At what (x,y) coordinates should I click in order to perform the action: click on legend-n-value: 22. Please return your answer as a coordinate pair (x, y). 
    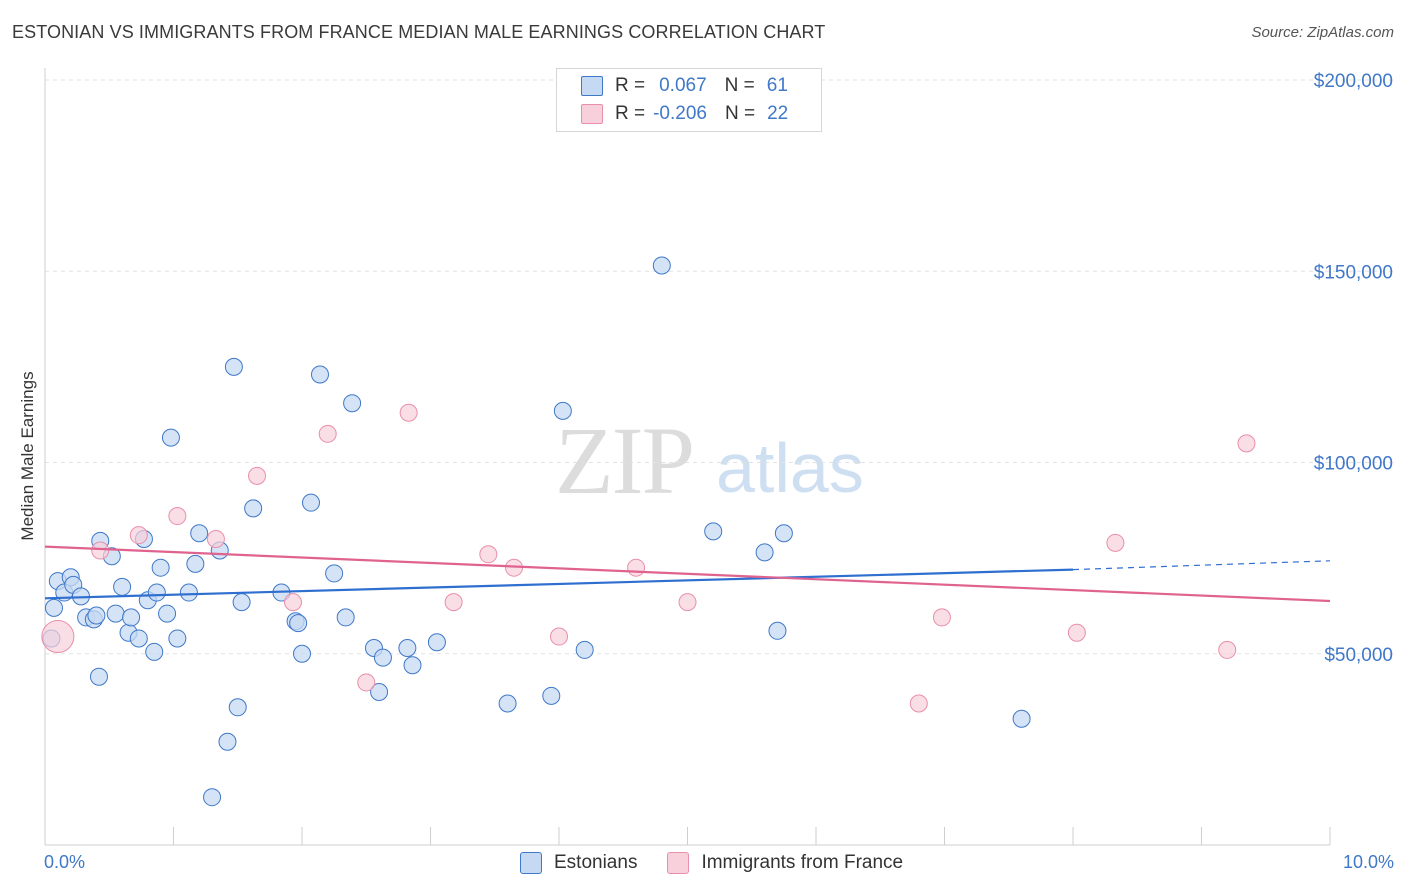
    Looking at the image, I should click on (778, 113).